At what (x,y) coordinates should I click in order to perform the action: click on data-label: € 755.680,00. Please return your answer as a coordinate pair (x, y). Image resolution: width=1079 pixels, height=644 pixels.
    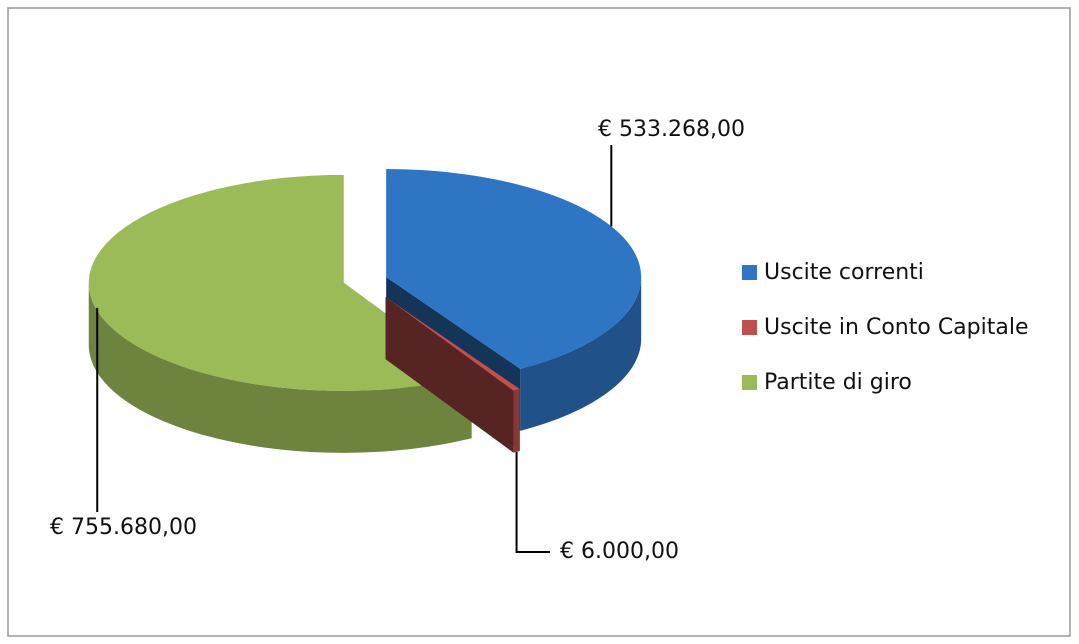
    Looking at the image, I should click on (123, 527).